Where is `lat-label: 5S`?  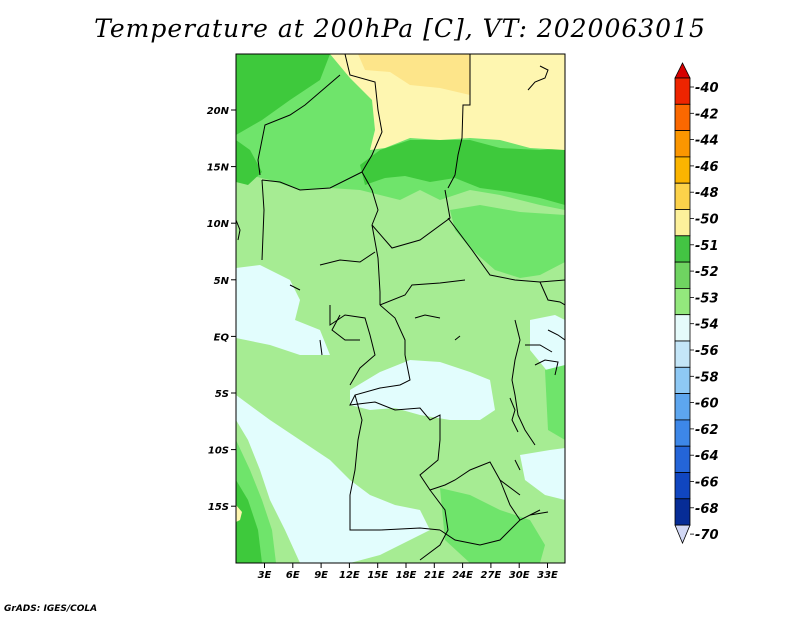
lat-label: 5S is located at coordinates (222, 394).